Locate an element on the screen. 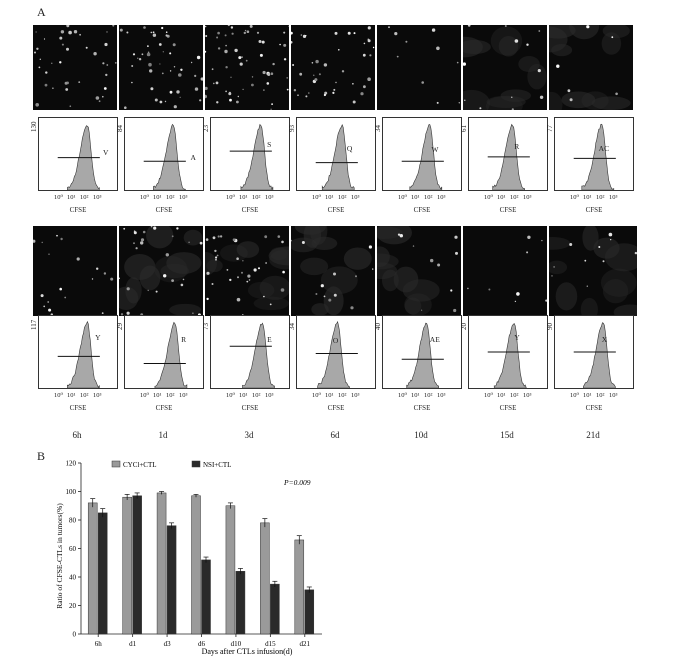 The width and height of the screenshot is (690, 665). x-tick-label: d15 is located at coordinates (270, 644).